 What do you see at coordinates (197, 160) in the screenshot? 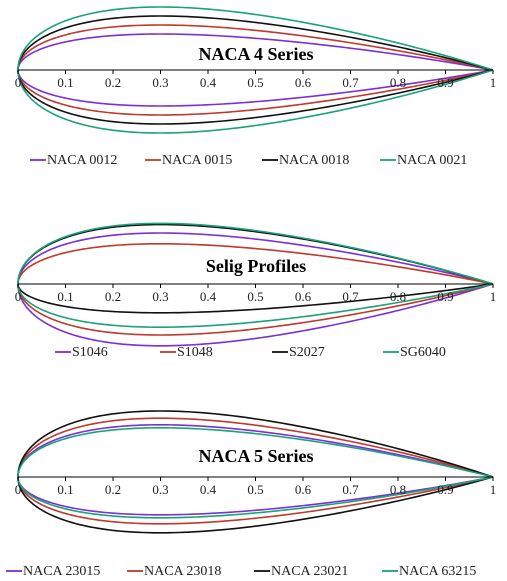
I see `legend-label: NACA 0015` at bounding box center [197, 160].